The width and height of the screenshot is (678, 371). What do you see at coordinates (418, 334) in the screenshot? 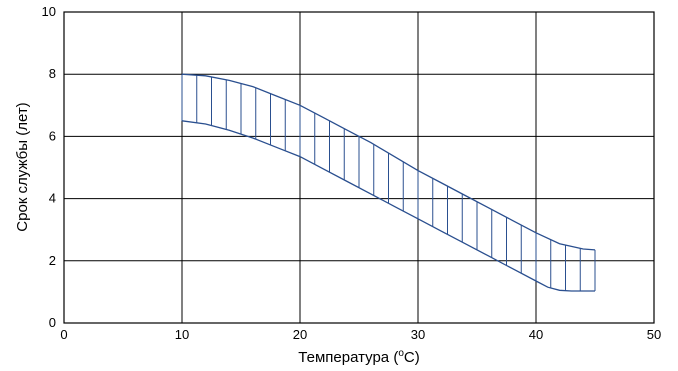
I see `x-tick-label: 30` at bounding box center [418, 334].